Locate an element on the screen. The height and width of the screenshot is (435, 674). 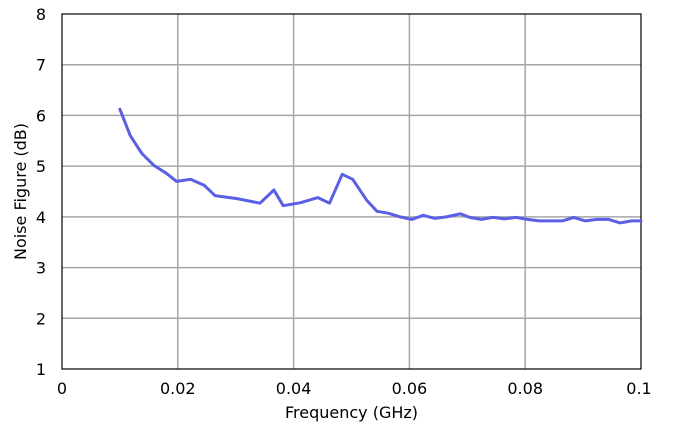
x-tick-label: 0.02 is located at coordinates (178, 388).